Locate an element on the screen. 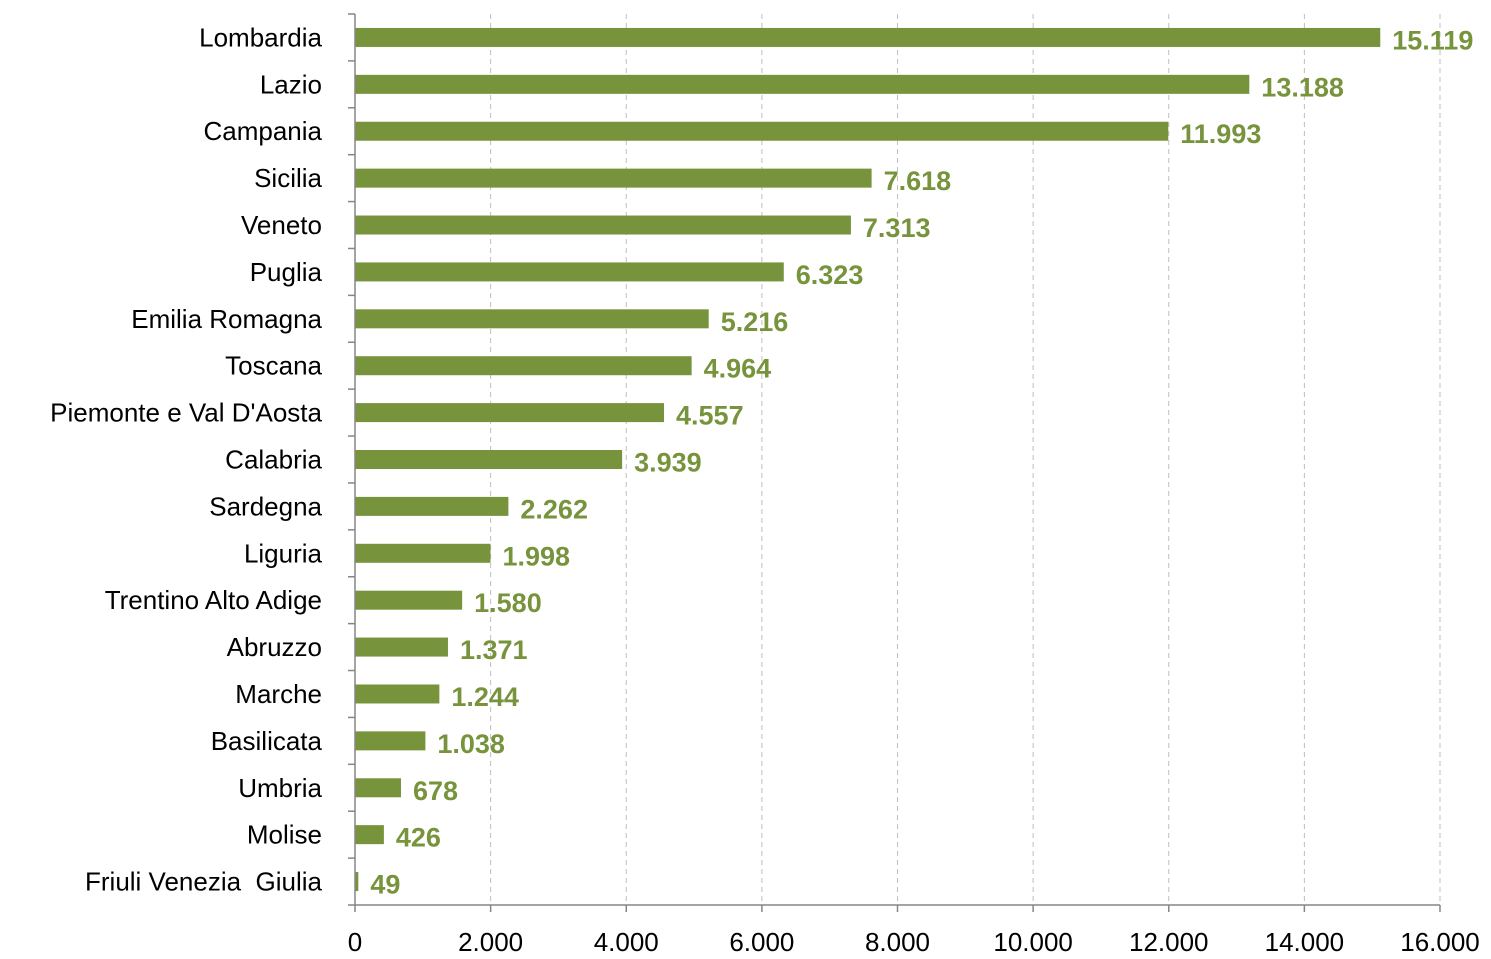 The image size is (1491, 959). data-label: 5.216 is located at coordinates (755, 322).